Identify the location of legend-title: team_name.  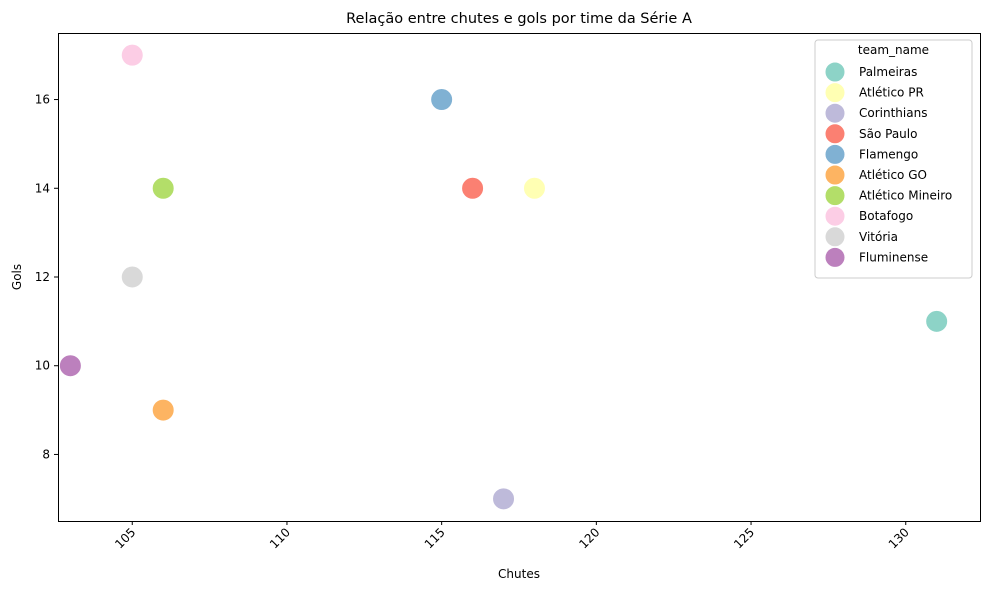
(893, 50).